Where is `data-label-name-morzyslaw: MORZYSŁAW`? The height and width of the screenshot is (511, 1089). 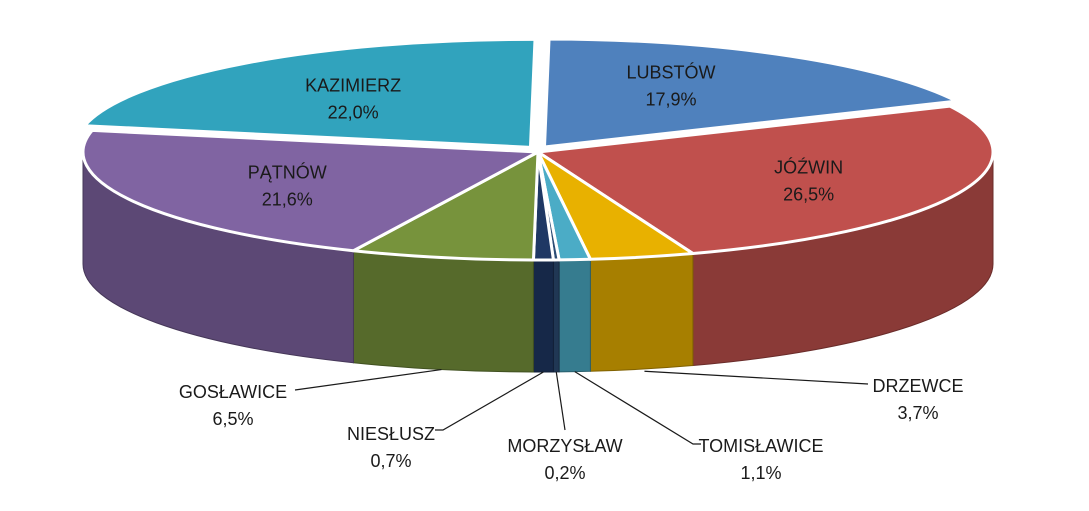
data-label-name-morzyslaw: MORZYSŁAW is located at coordinates (564, 446).